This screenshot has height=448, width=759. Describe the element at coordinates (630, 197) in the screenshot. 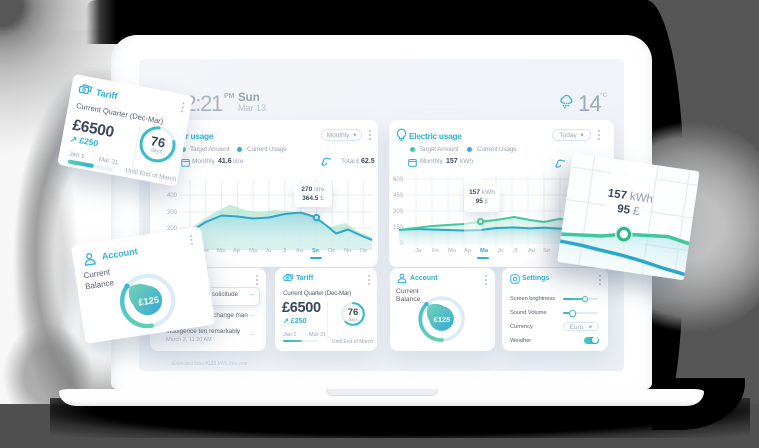

I see `svg-text: 157 kWh` at that location.